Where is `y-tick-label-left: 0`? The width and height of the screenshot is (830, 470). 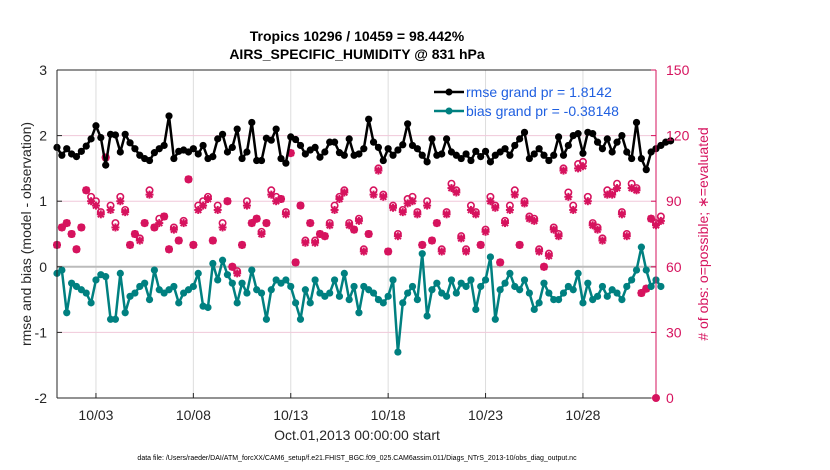
y-tick-label-left: 0 is located at coordinates (43, 267).